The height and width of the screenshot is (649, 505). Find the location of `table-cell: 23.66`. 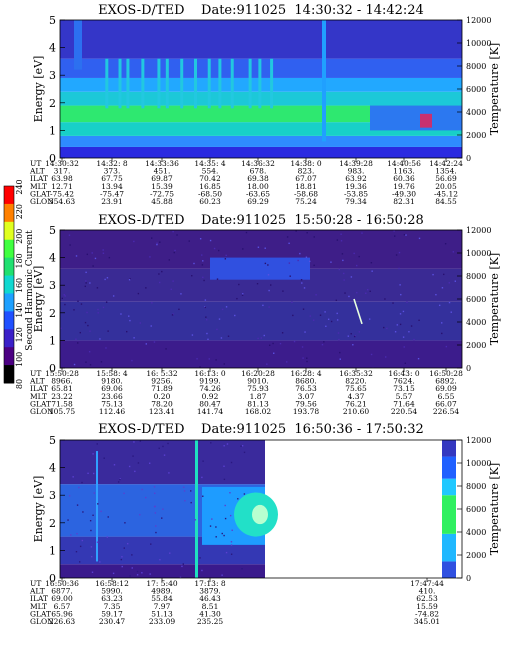

table-cell: 23.66 is located at coordinates (112, 396).